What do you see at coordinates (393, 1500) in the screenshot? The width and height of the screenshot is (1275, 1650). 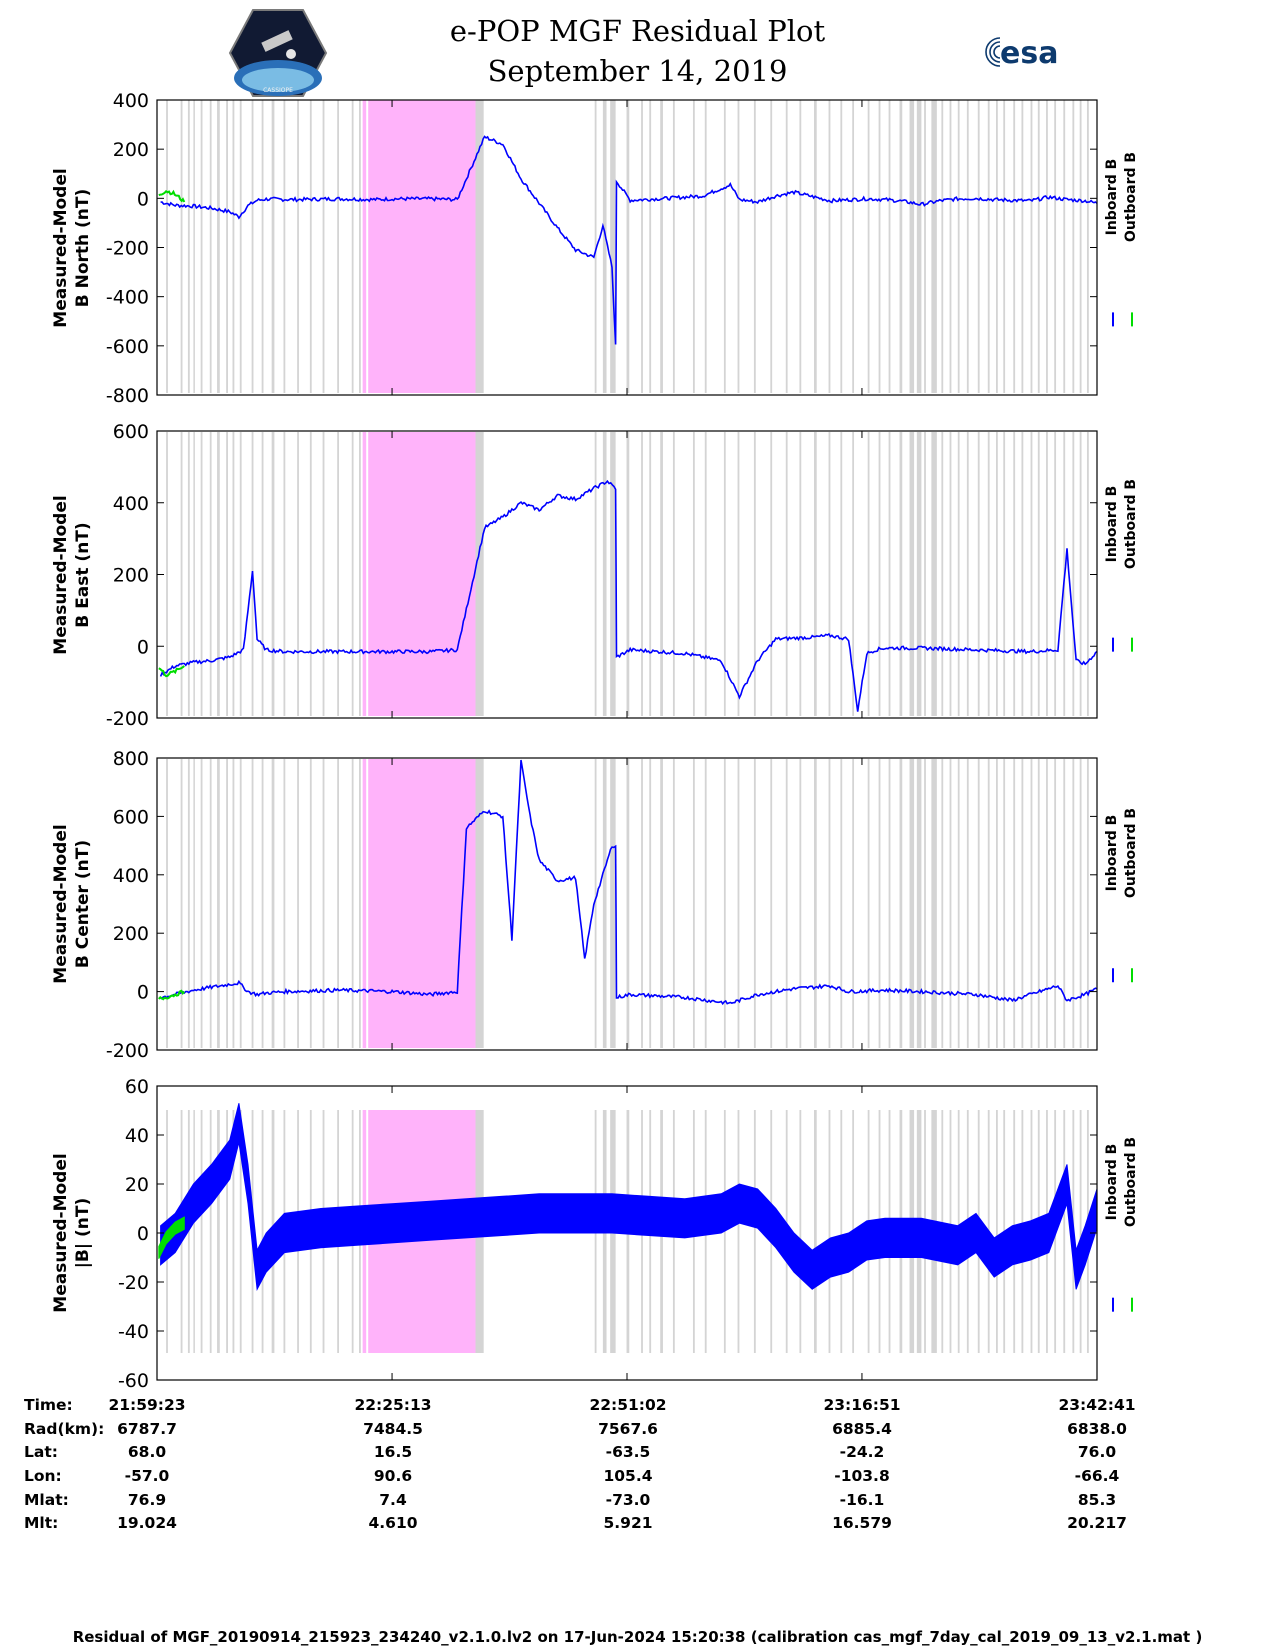 I see `ephemeris-value: 7.4` at bounding box center [393, 1500].